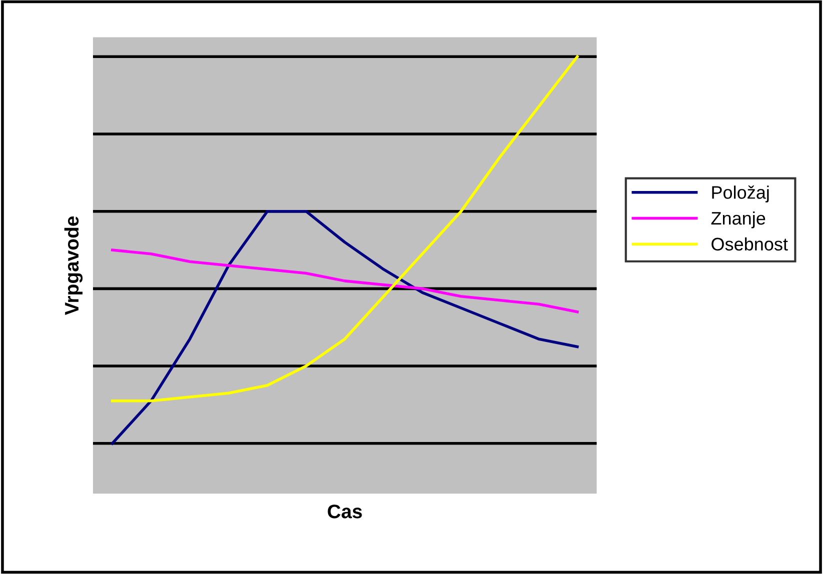  I want to click on x-axis-title: Cas, so click(345, 511).